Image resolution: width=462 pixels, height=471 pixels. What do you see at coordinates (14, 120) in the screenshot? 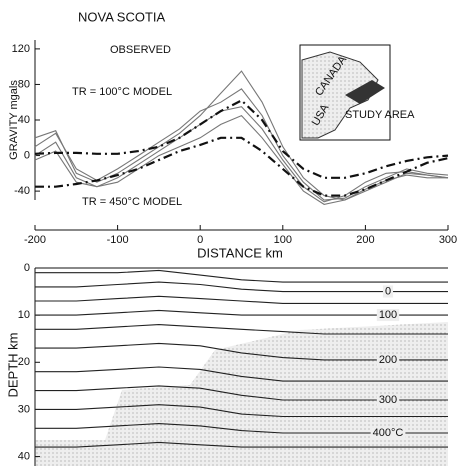
I see `y-axis-label: GRAVITY mgals` at bounding box center [14, 120].